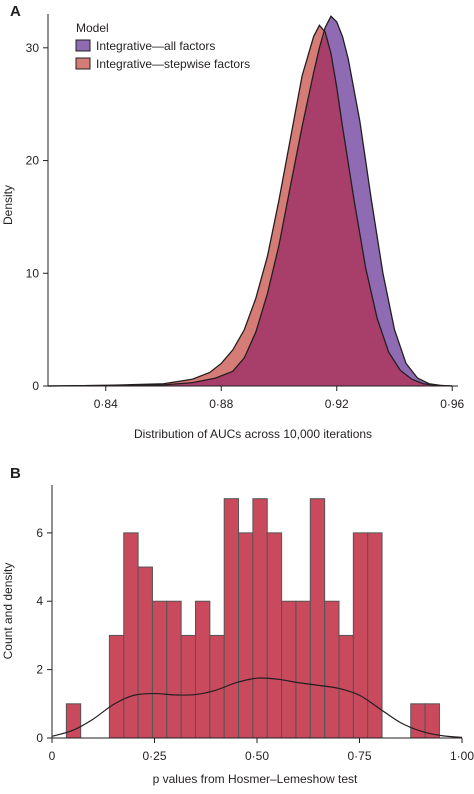 Image resolution: width=474 pixels, height=794 pixels. What do you see at coordinates (8, 611) in the screenshot?
I see `y-axis-title: Count and density` at bounding box center [8, 611].